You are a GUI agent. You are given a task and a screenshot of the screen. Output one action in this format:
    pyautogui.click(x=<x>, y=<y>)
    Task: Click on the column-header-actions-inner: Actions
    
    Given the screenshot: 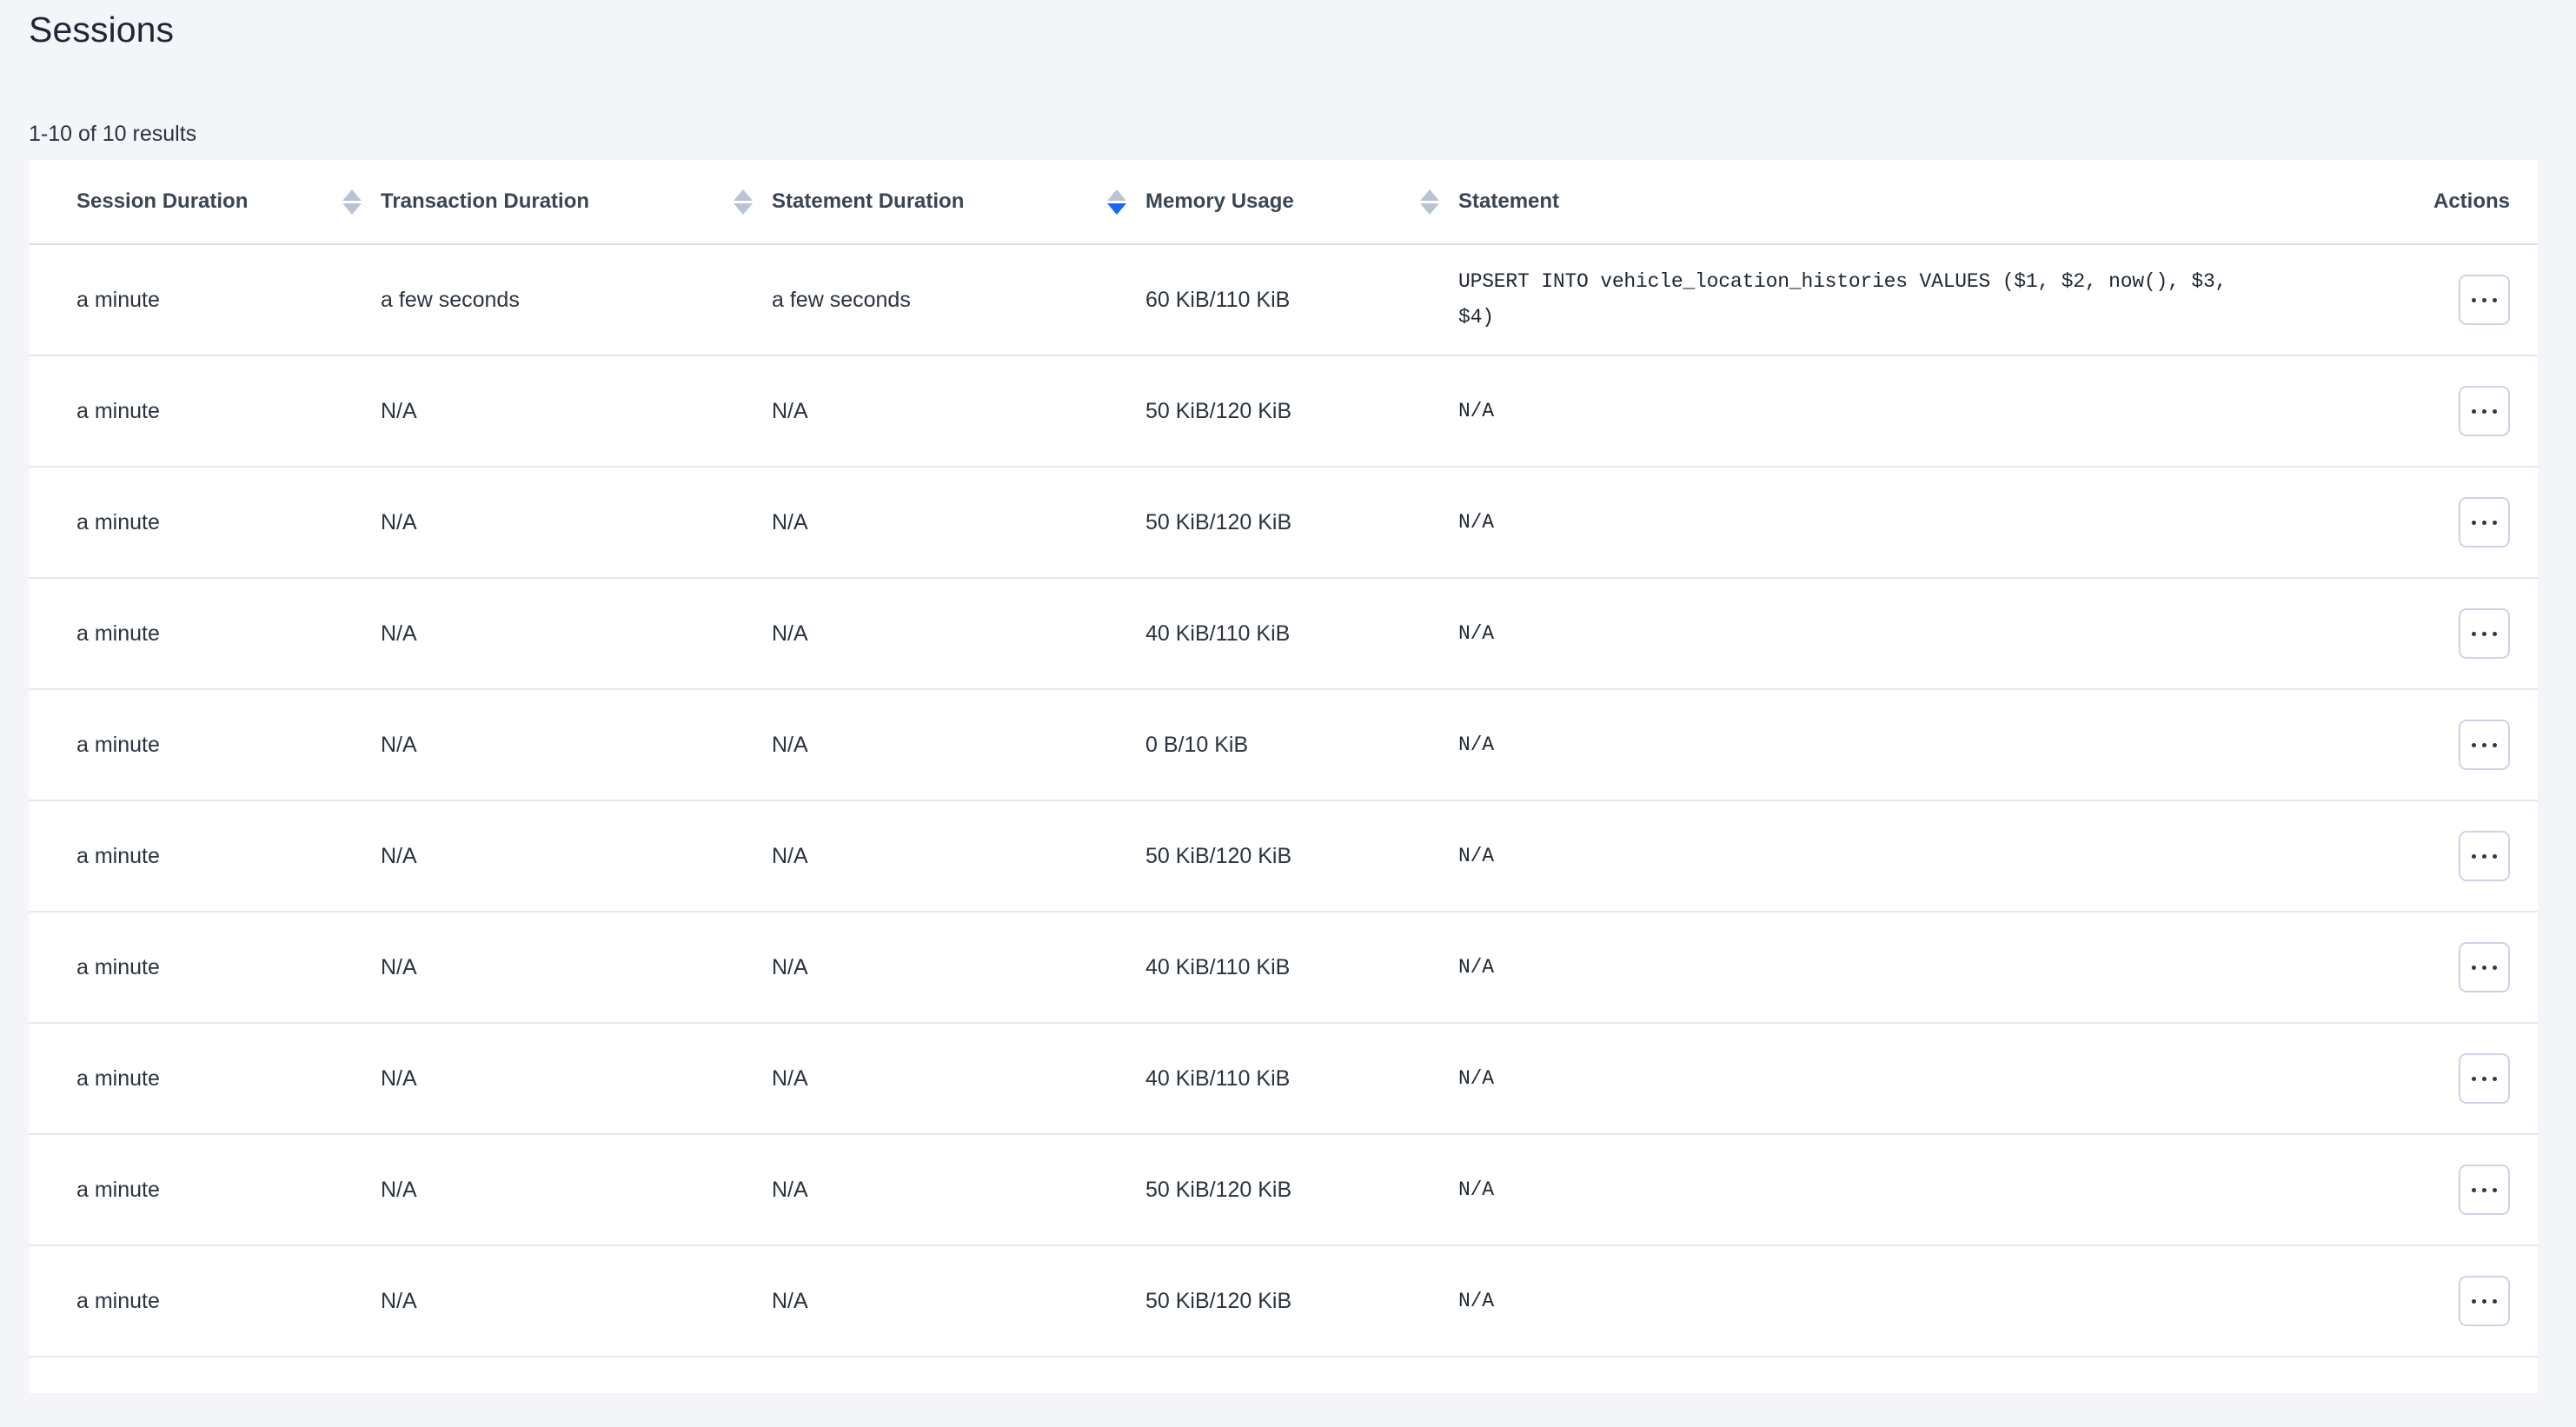 What is the action you would take?
    pyautogui.click(x=2432, y=201)
    